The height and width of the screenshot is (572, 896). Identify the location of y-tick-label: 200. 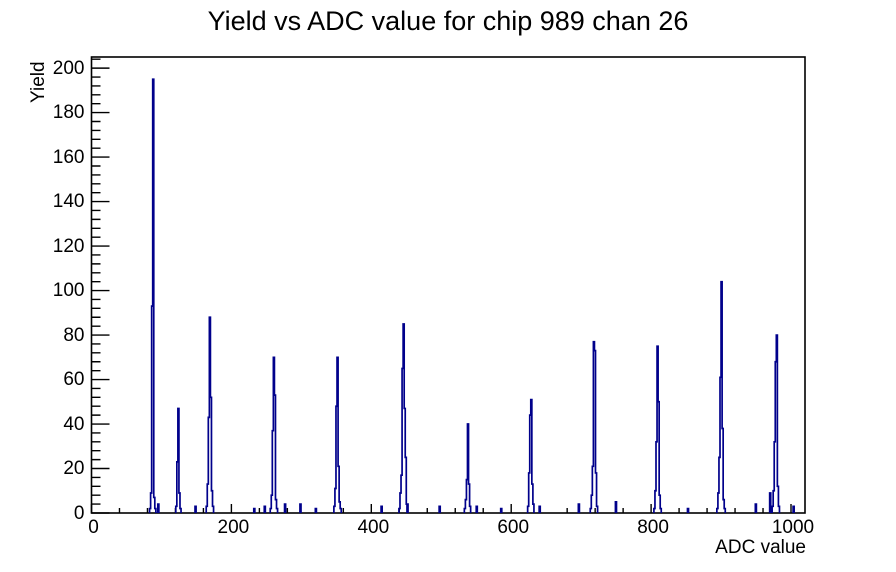
(68, 68).